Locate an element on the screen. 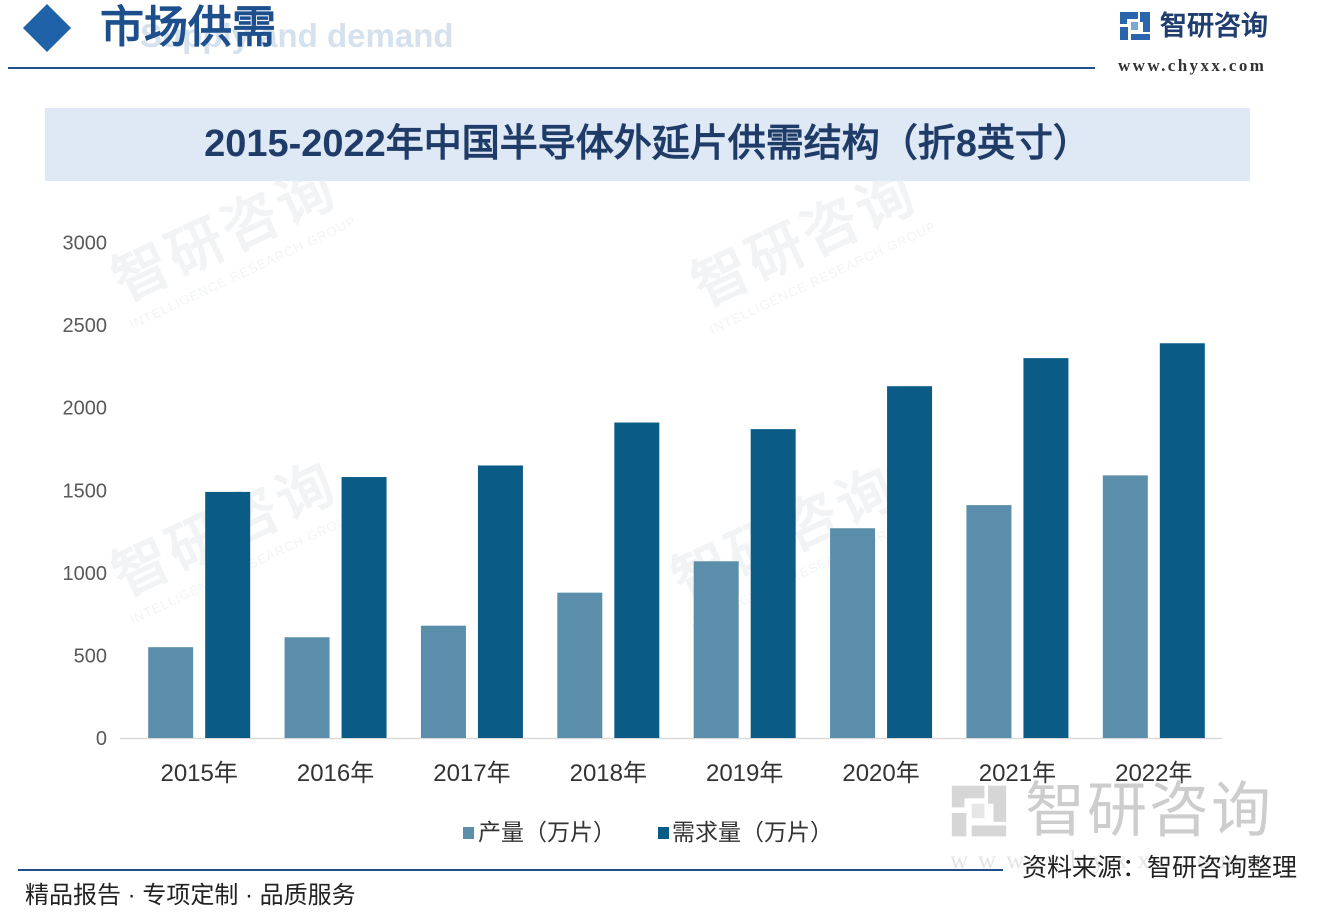 This screenshot has width=1318, height=914. brand-url: www.chyxx.com is located at coordinates (1192, 65).